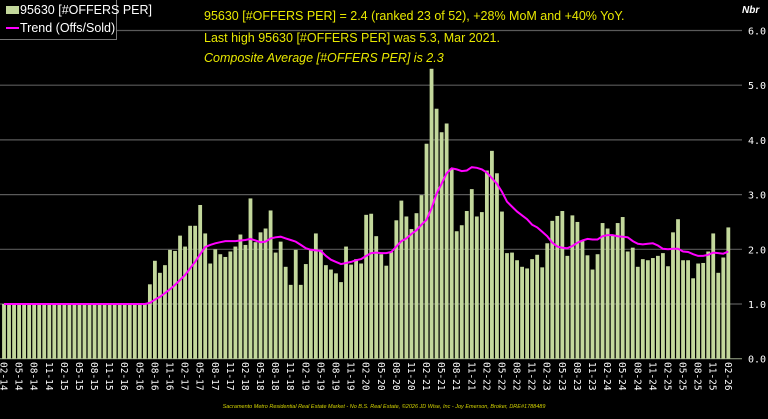 The height and width of the screenshot is (419, 768). What do you see at coordinates (485, 376) in the screenshot?
I see `x-tick-label: 02-22` at bounding box center [485, 376].